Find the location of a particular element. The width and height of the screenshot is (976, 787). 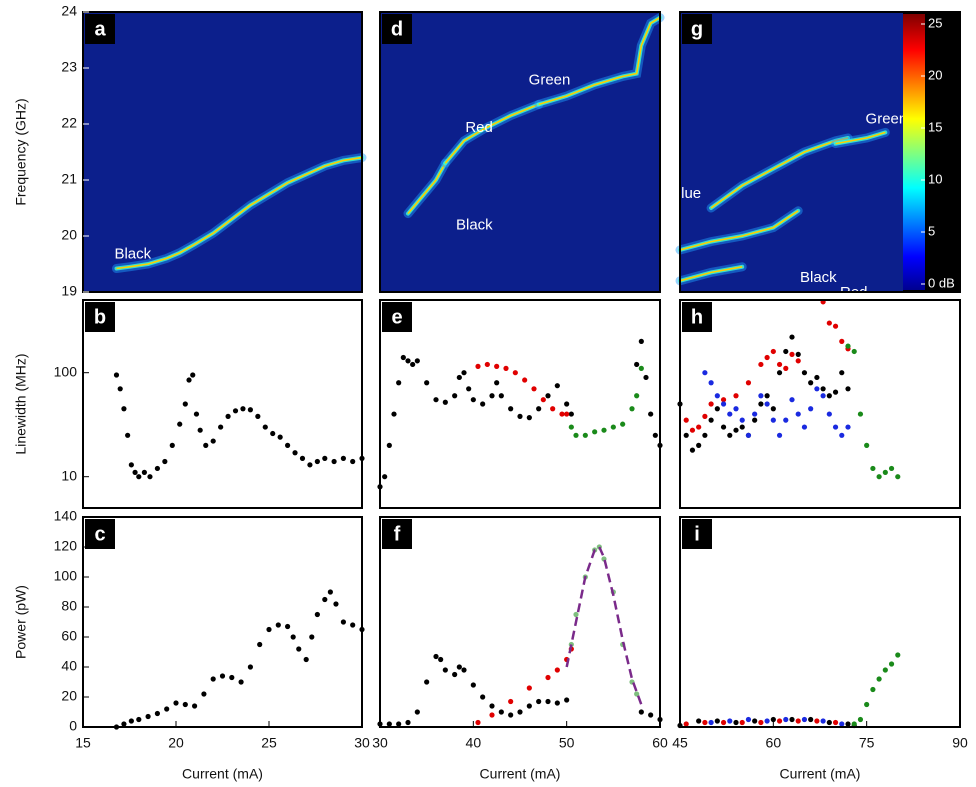

colorbar-tick-label: 5 is located at coordinates (931, 230).